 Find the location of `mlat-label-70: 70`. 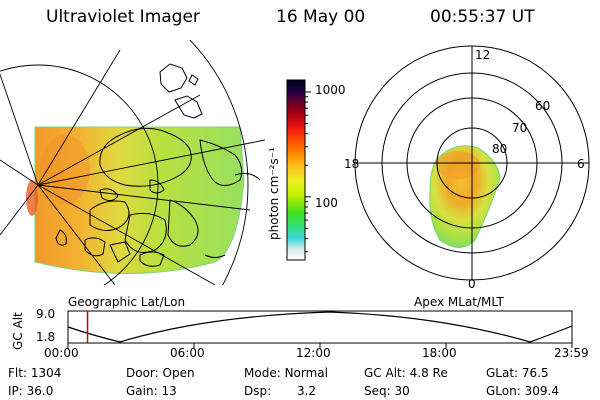

mlat-label-70: 70 is located at coordinates (519, 128).